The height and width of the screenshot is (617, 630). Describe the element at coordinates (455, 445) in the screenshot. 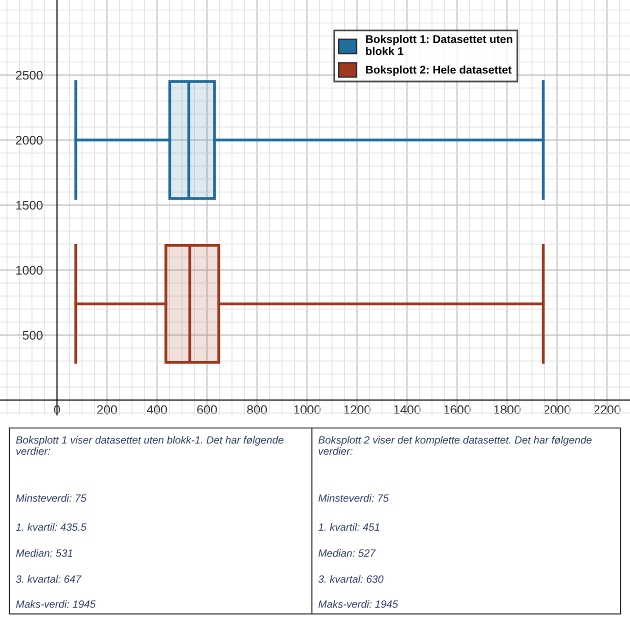

I see `text: Boksplott 2 viser det komplette datasettet. Det har følgende verdier:` at that location.